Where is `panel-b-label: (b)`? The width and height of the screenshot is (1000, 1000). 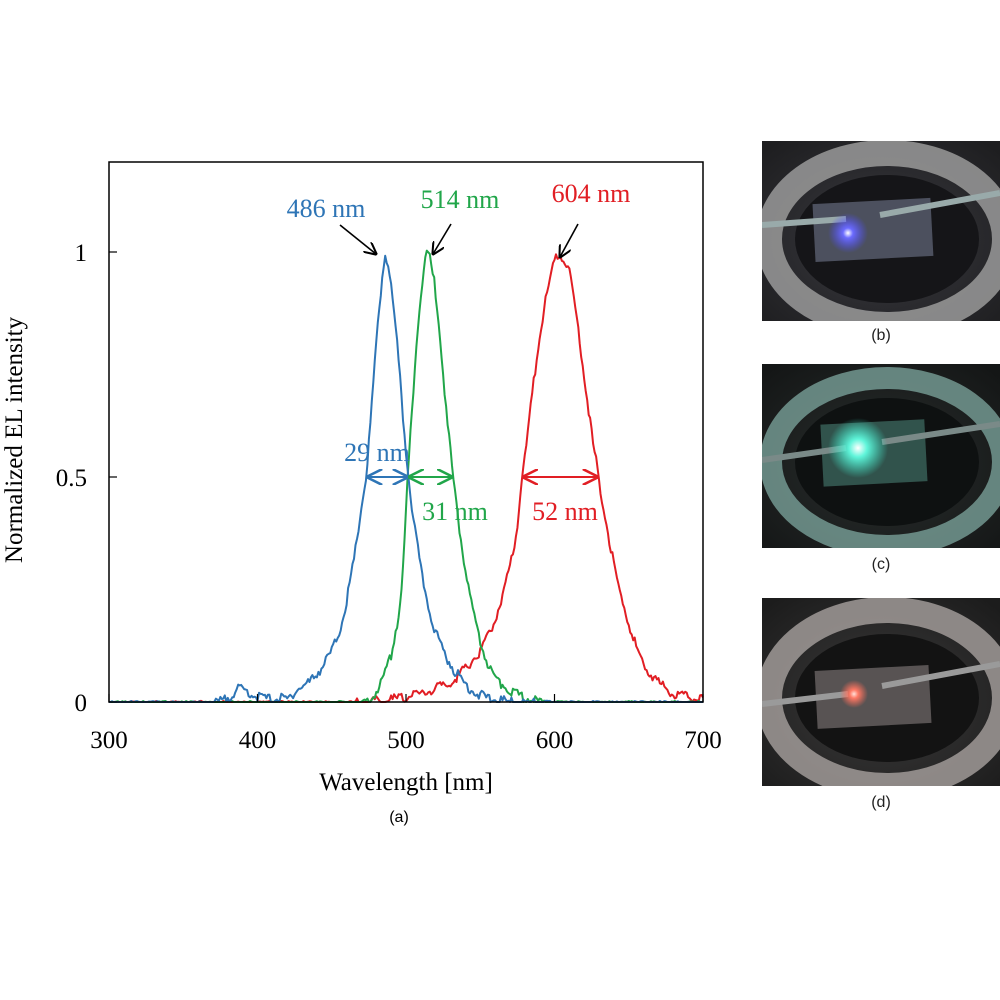 panel-b-label: (b) is located at coordinates (881, 335).